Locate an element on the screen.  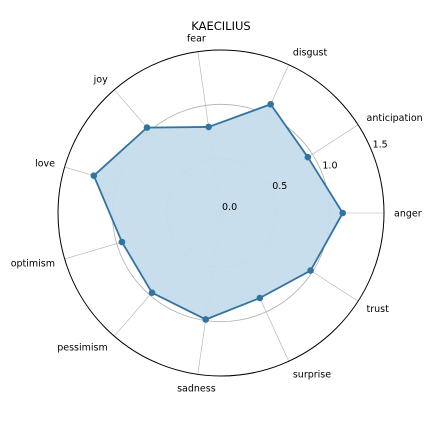
category-label-disgust: disgust is located at coordinates (310, 53).